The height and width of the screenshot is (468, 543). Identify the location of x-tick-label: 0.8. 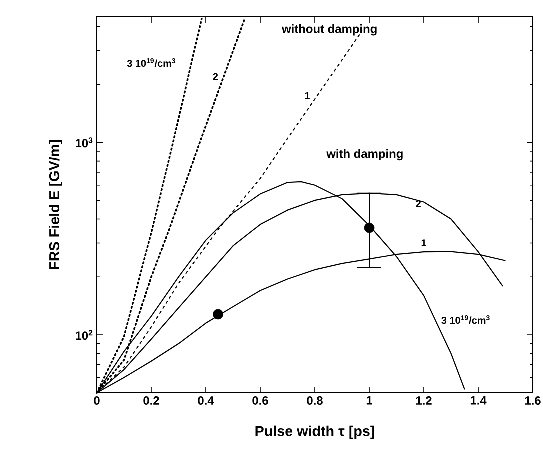
(315, 400).